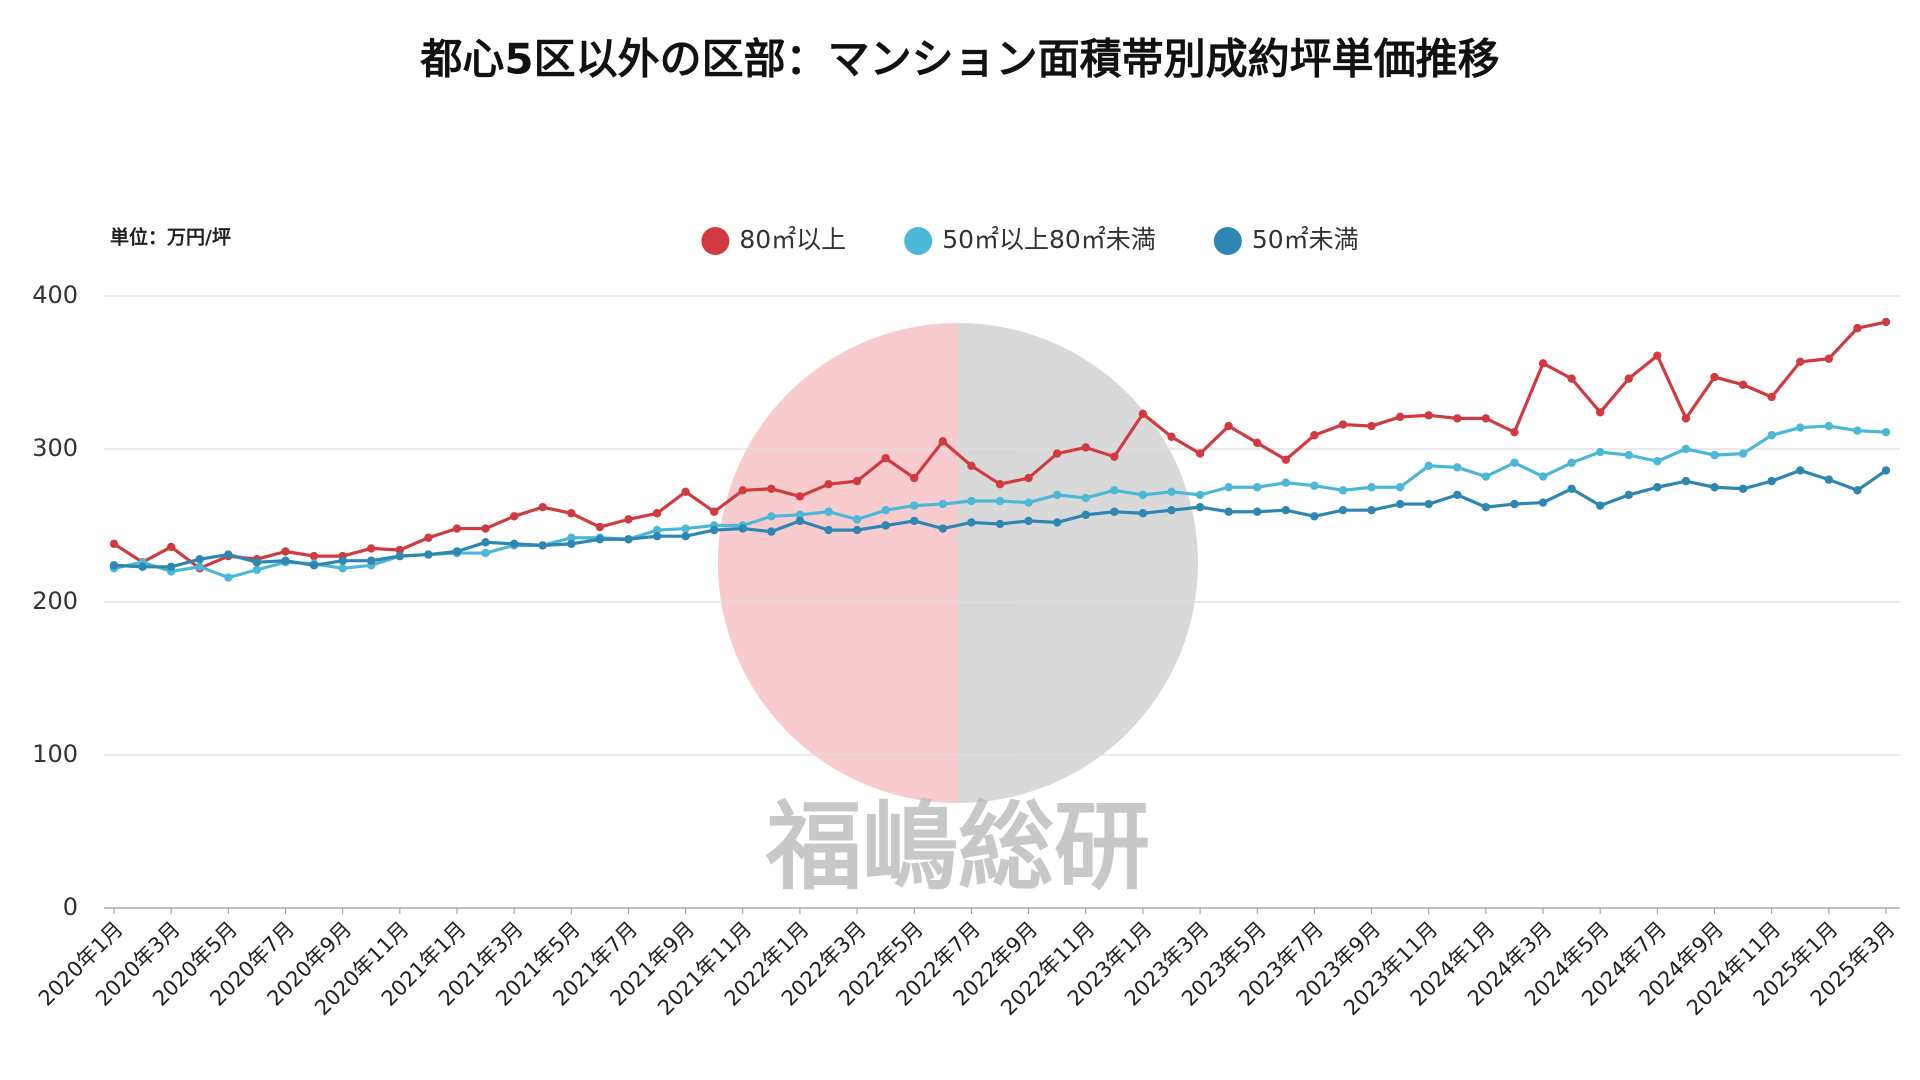 This screenshot has width=1920, height=1080. I want to click on legend-label: 50㎡未満, so click(1305, 239).